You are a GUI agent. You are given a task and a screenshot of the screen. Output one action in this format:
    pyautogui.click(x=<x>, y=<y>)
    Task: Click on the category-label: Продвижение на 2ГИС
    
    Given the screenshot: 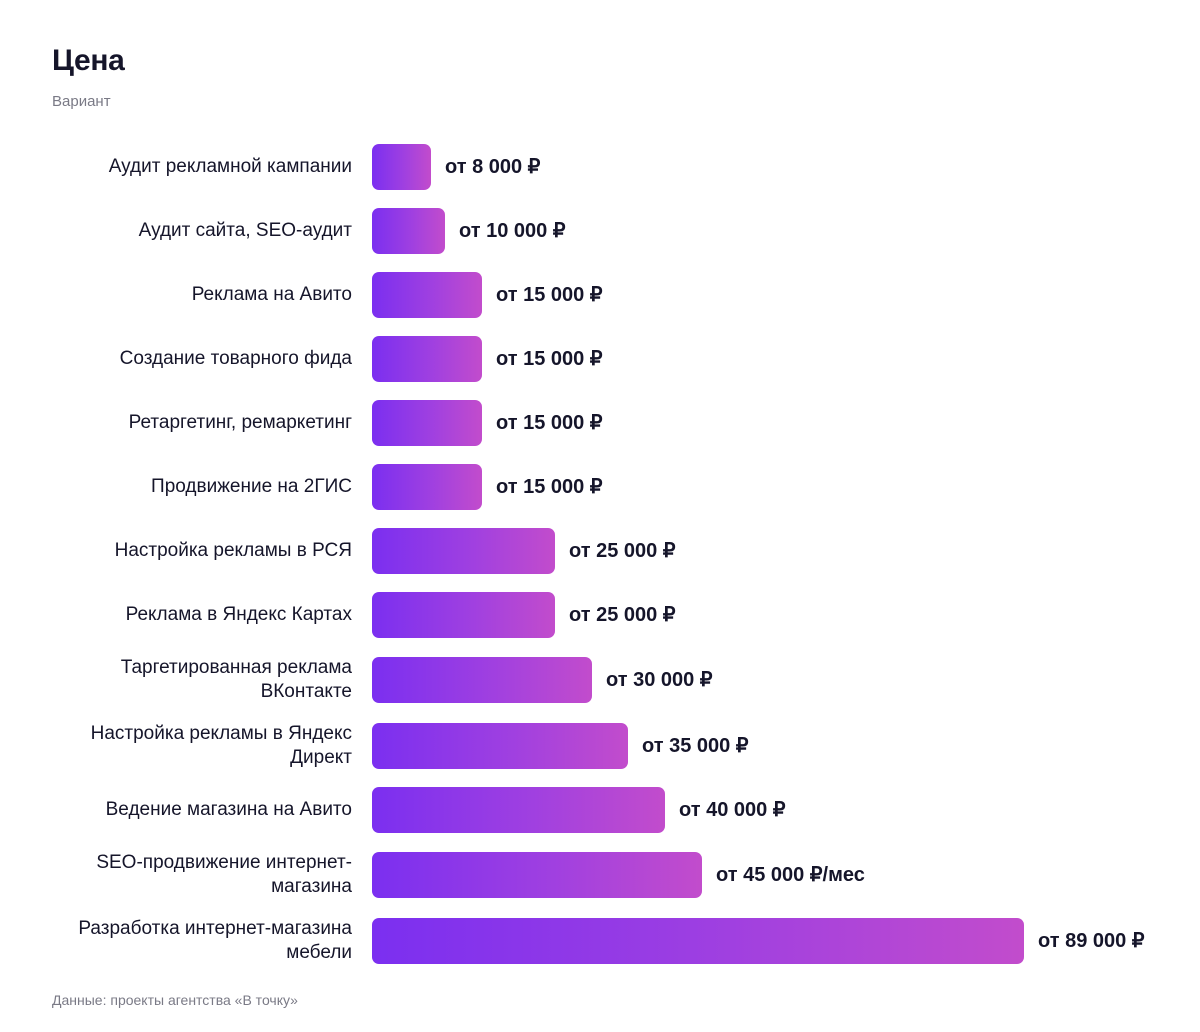 What is the action you would take?
    pyautogui.click(x=251, y=486)
    